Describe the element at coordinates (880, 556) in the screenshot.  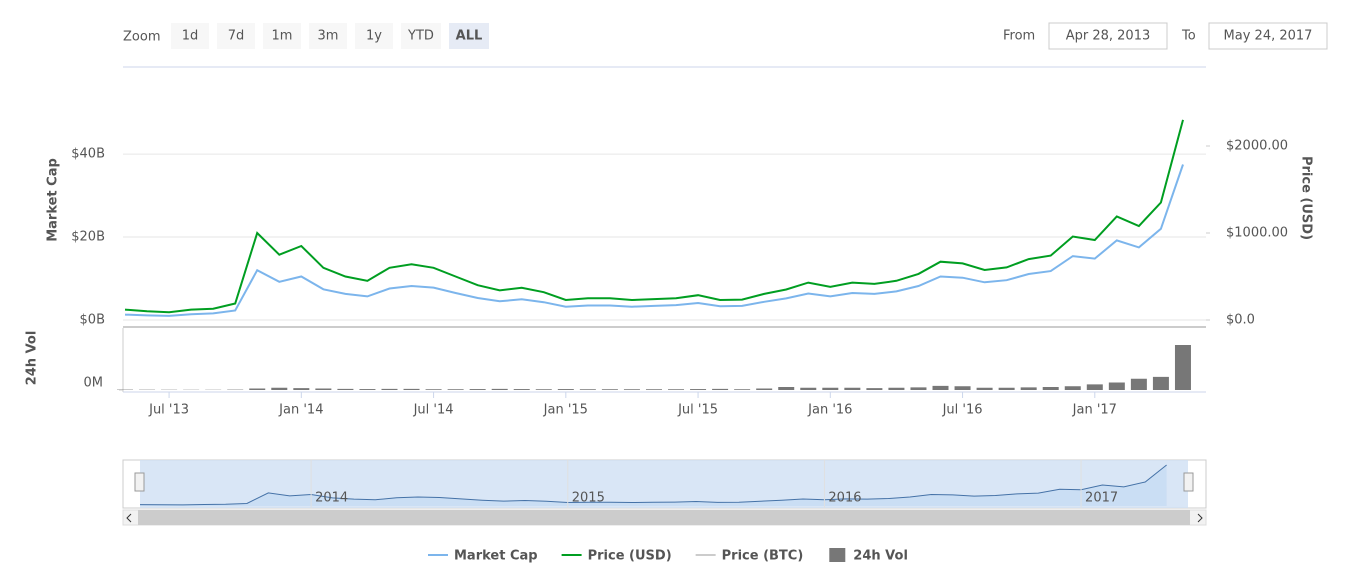
I see `legend-label: 24h Vol` at that location.